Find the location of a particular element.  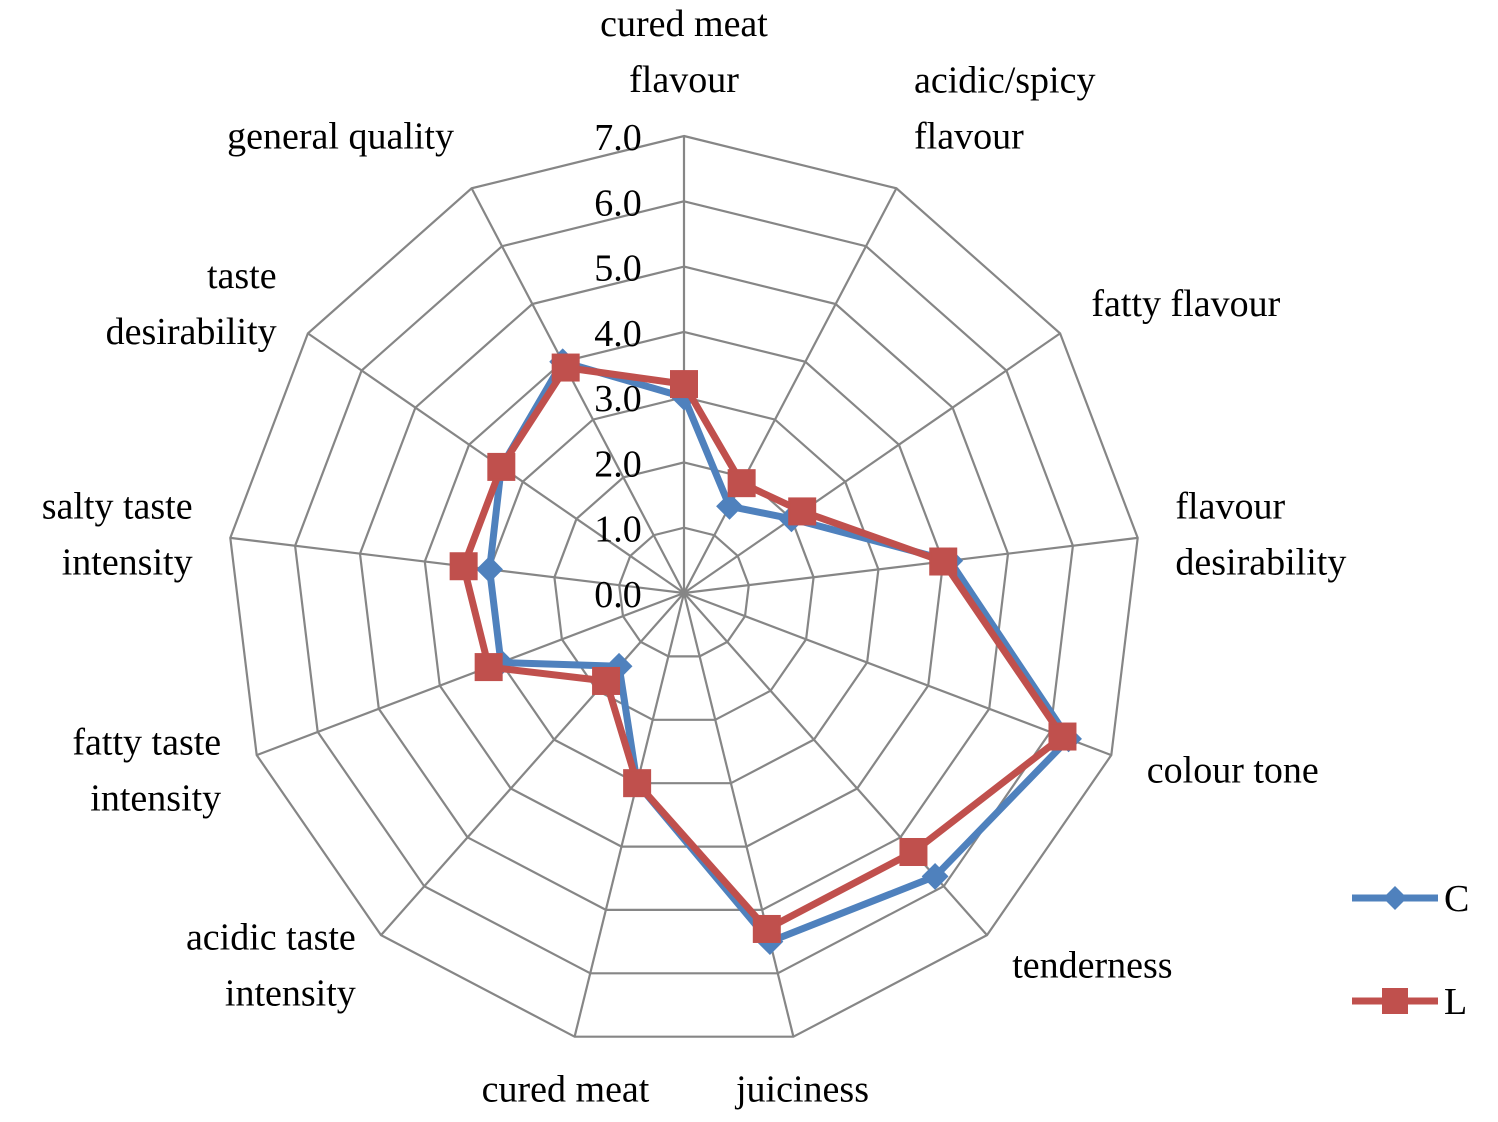

category-label: cured meat flavour is located at coordinates (684, 52).